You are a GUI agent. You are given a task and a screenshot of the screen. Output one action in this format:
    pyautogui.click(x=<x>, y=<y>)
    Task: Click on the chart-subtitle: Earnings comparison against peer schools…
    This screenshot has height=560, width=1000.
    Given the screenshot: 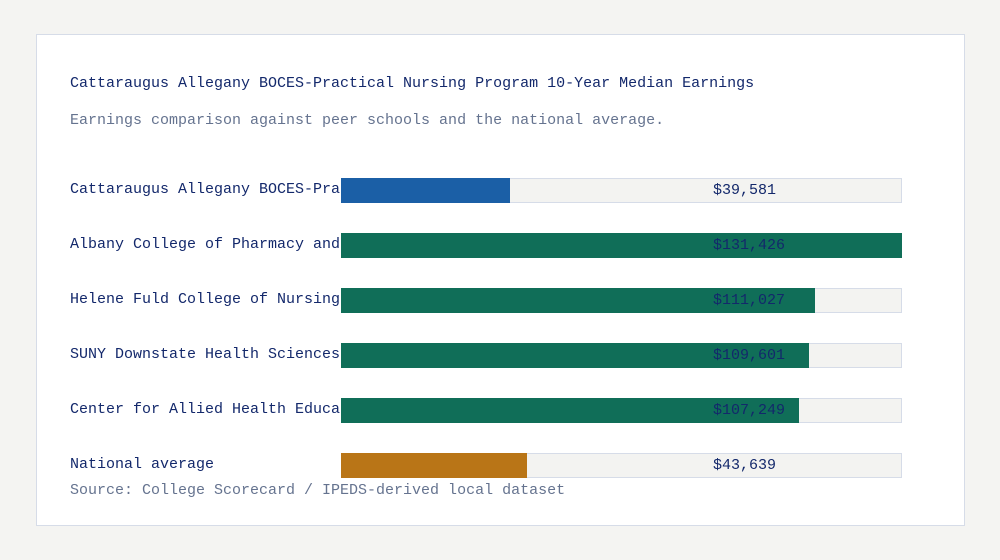 What is the action you would take?
    pyautogui.click(x=367, y=120)
    